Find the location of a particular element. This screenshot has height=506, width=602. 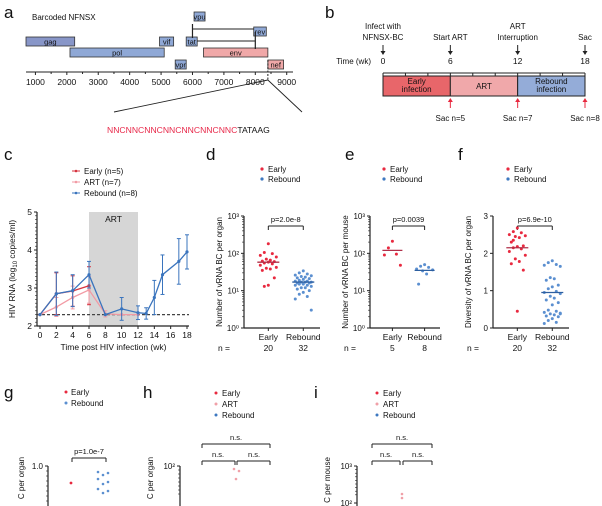

barcode-sequence: NNCNNCNNCNNCNNCNNCNNCTATAAG is located at coordinates (188, 130).